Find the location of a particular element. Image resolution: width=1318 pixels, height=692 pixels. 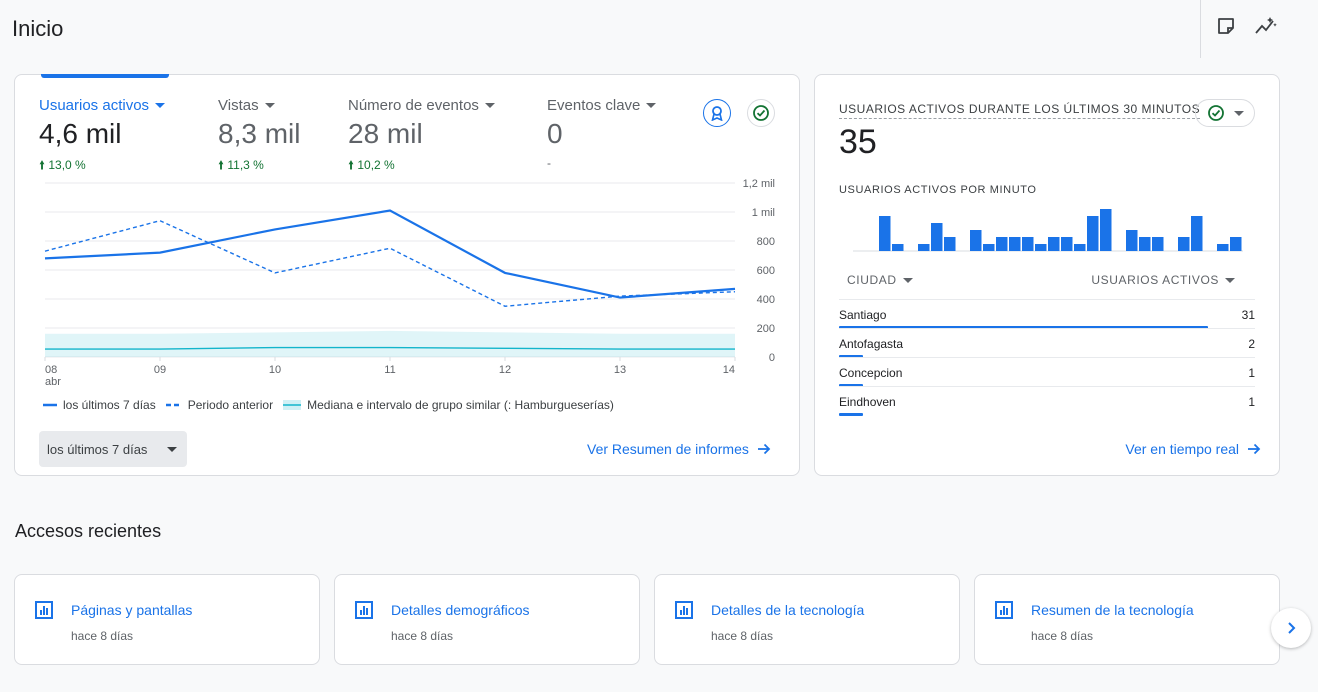

user-count: 1 is located at coordinates (1251, 402).